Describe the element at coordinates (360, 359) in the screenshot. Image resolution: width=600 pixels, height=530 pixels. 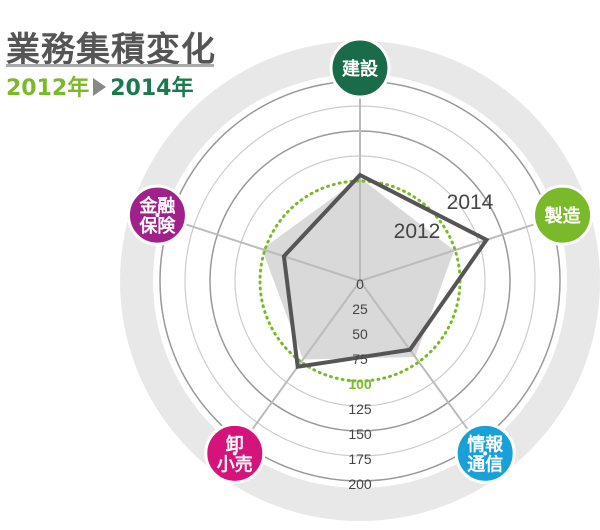
I see `tick-label: 75` at that location.